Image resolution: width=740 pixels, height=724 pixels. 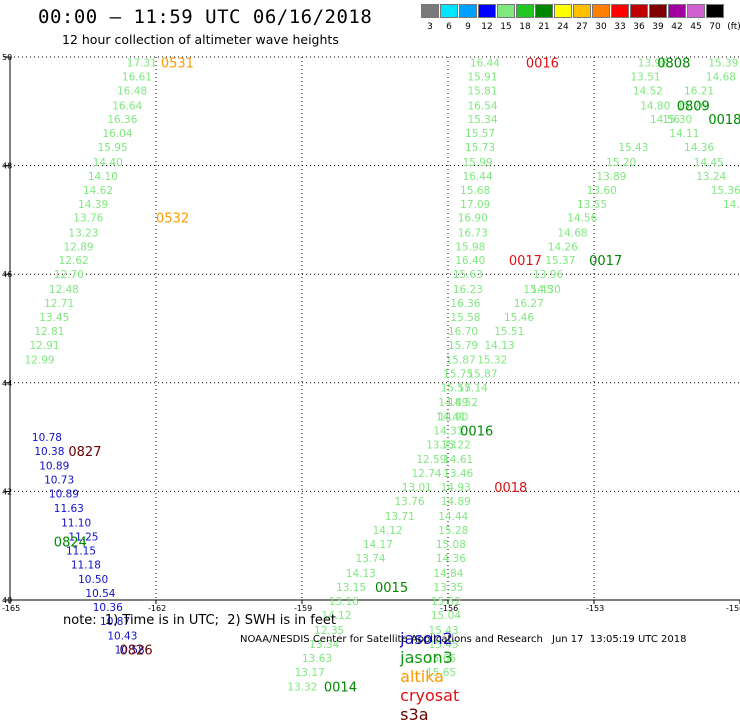 I want to click on swh-point-jason3: 13.51, so click(x=646, y=78).